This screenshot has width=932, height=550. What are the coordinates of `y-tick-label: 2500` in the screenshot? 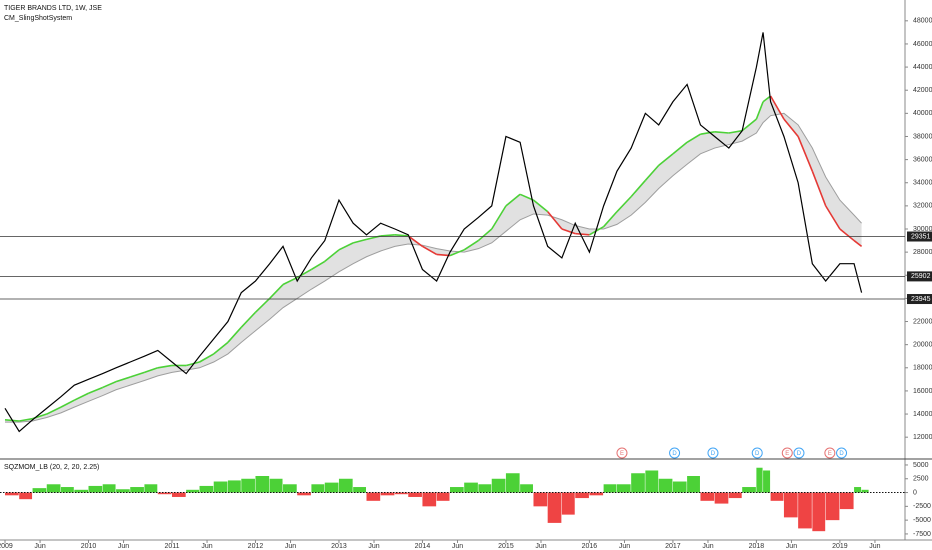 It's located at (921, 479).